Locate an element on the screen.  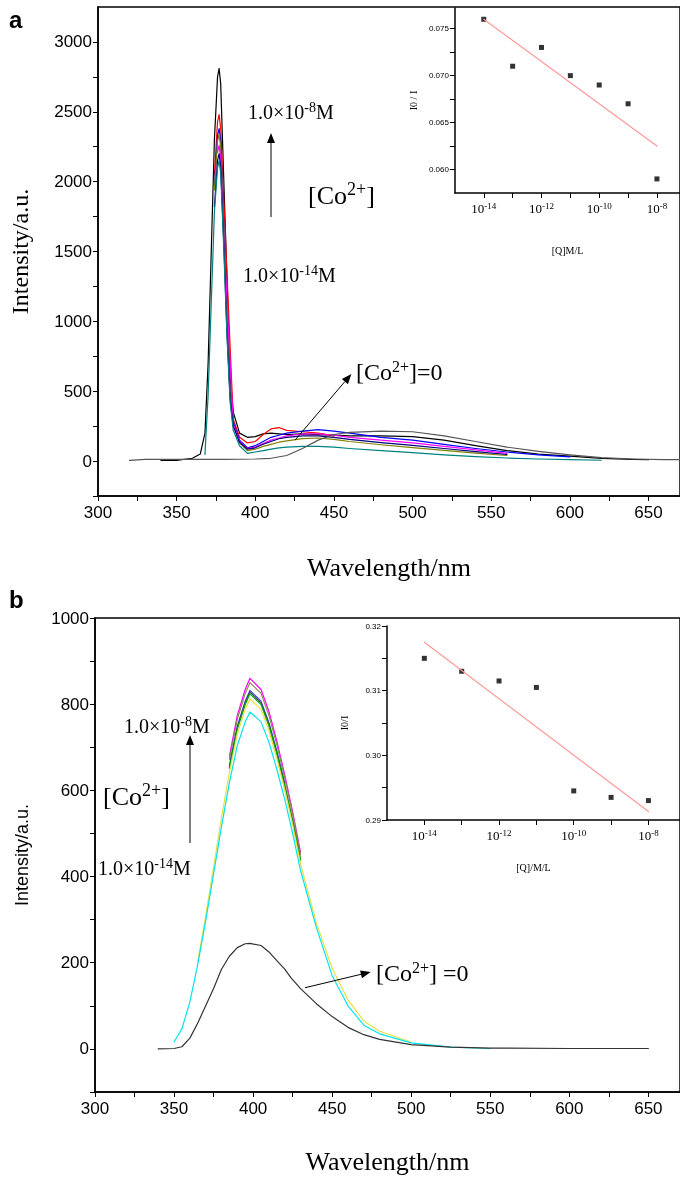
y-tick-label: 0.32 is located at coordinates (373, 626).